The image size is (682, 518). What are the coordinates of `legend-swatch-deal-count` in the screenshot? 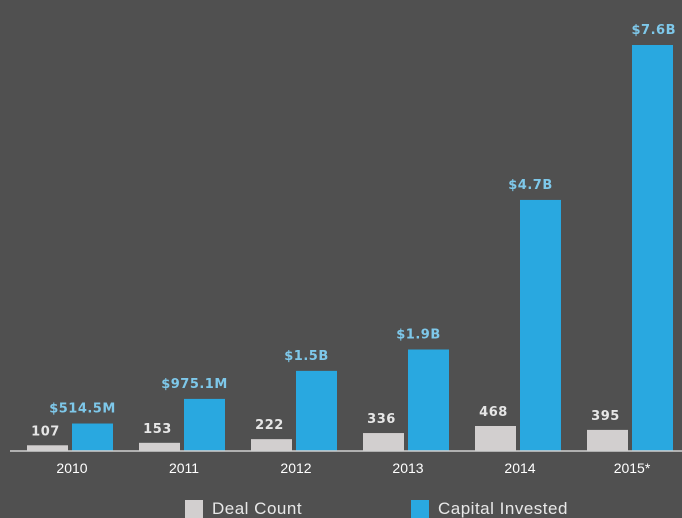 It's located at (194, 509).